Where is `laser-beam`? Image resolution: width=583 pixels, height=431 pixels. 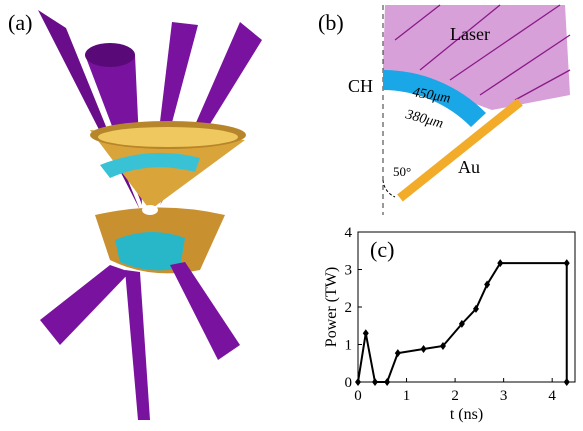 laser-beam is located at coordinates (476, 57).